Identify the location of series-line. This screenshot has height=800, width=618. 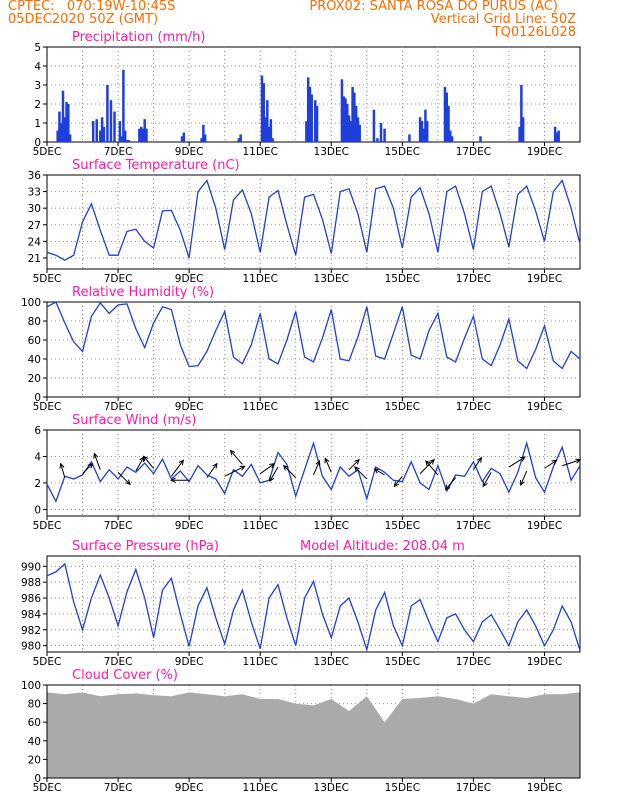
(313, 607).